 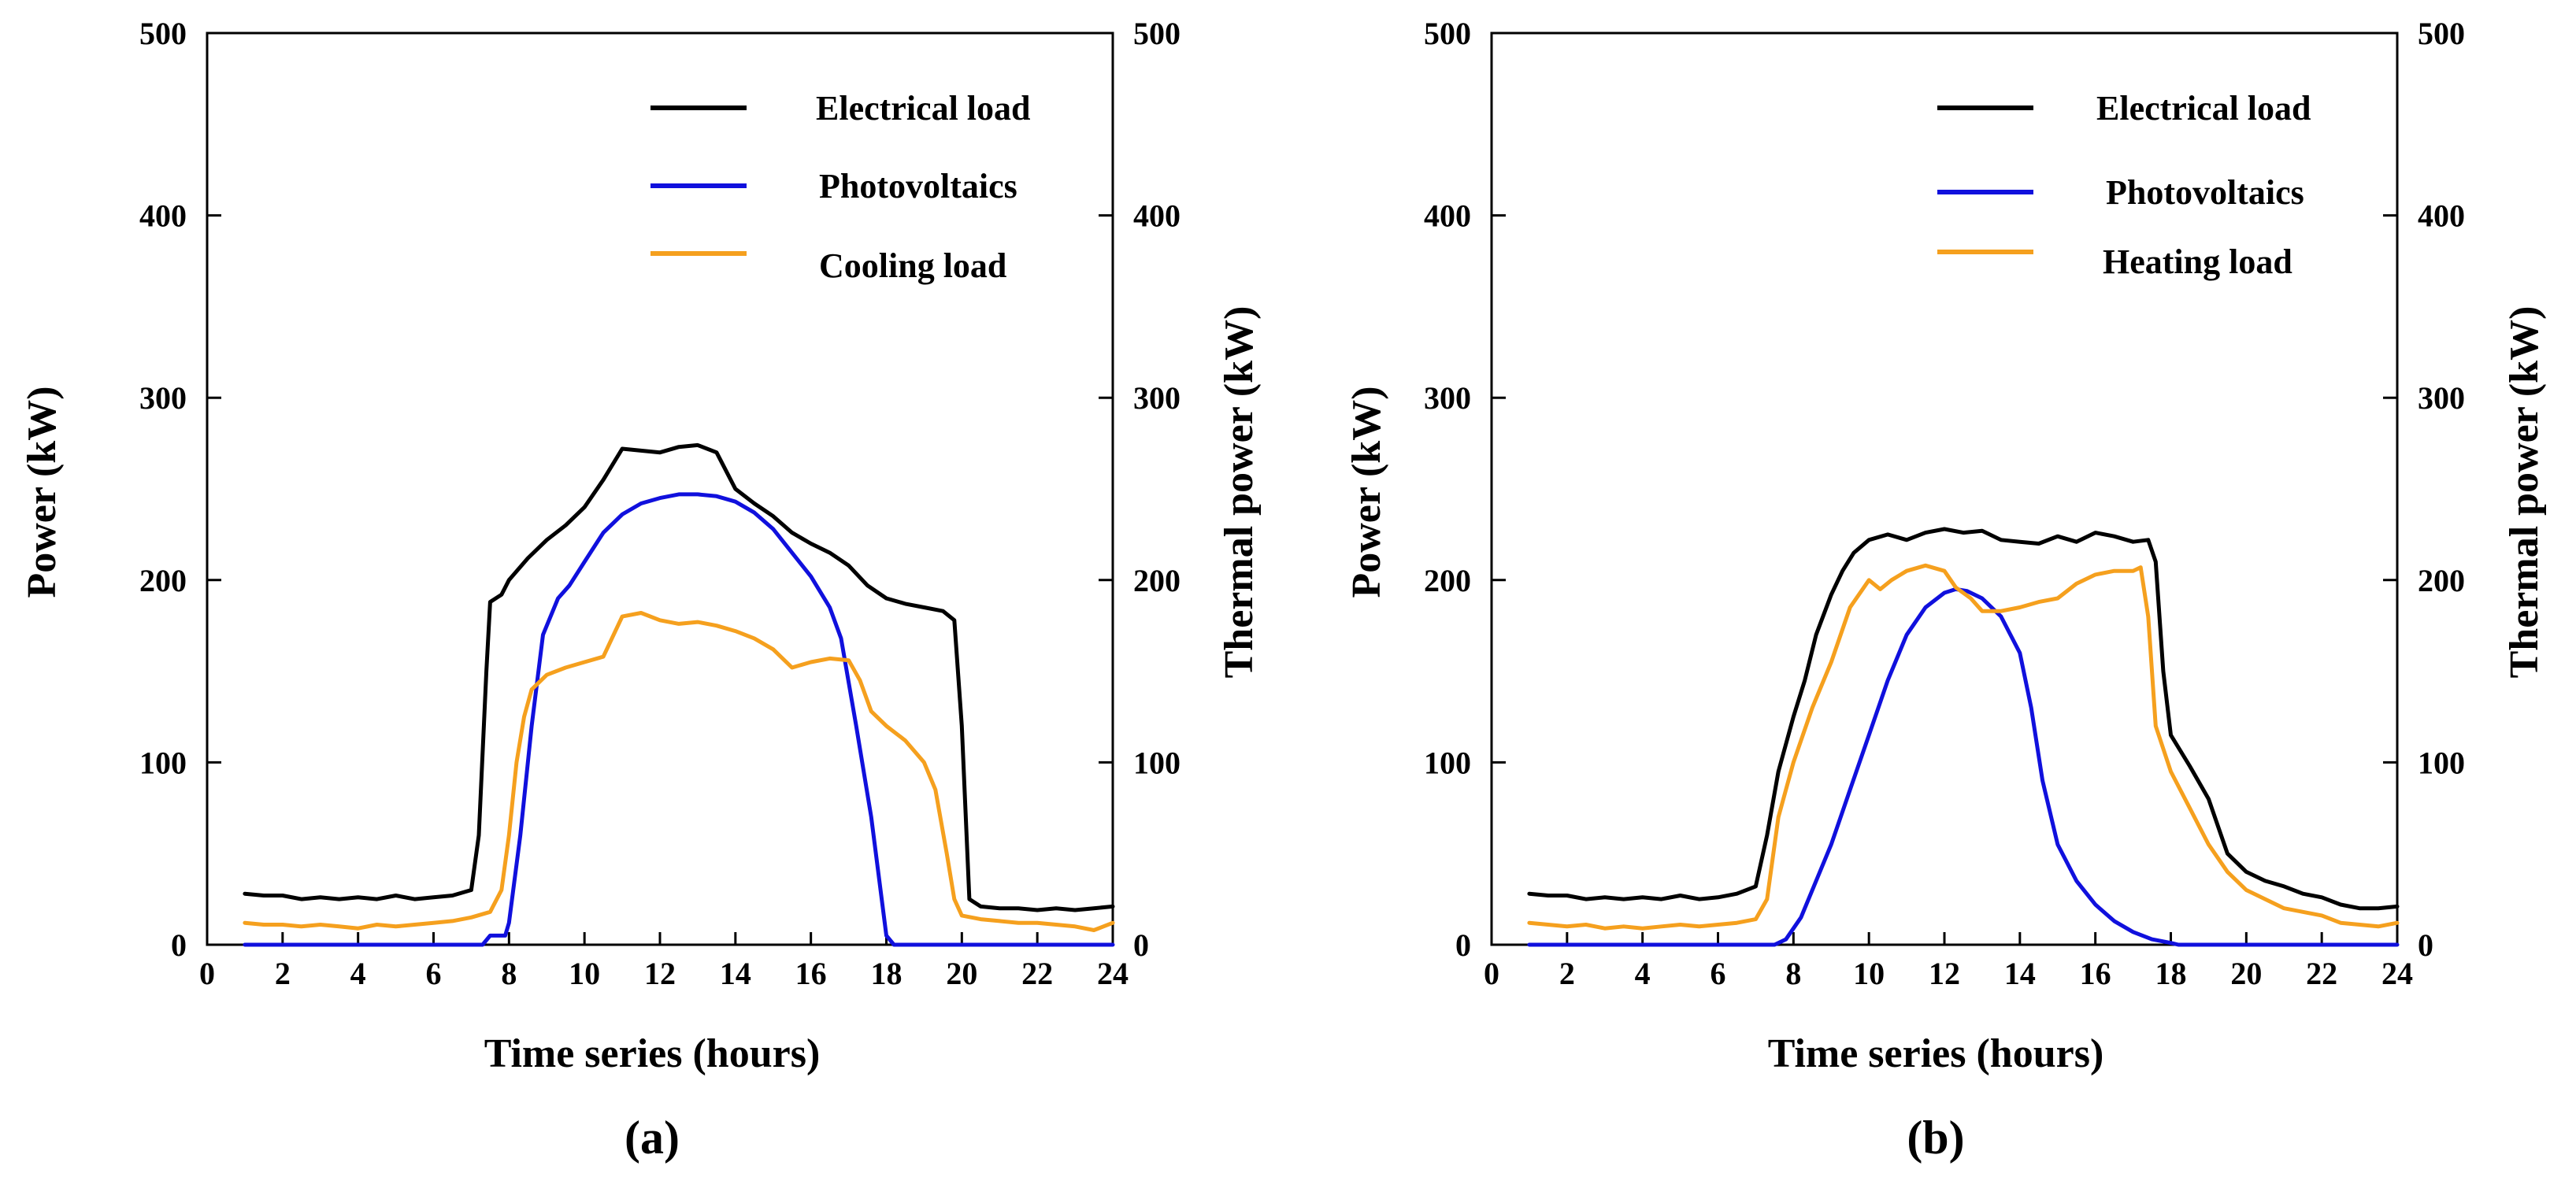 What do you see at coordinates (2524, 492) in the screenshot?
I see `panel-b-y2-axis-title: Thermal power (kW)` at bounding box center [2524, 492].